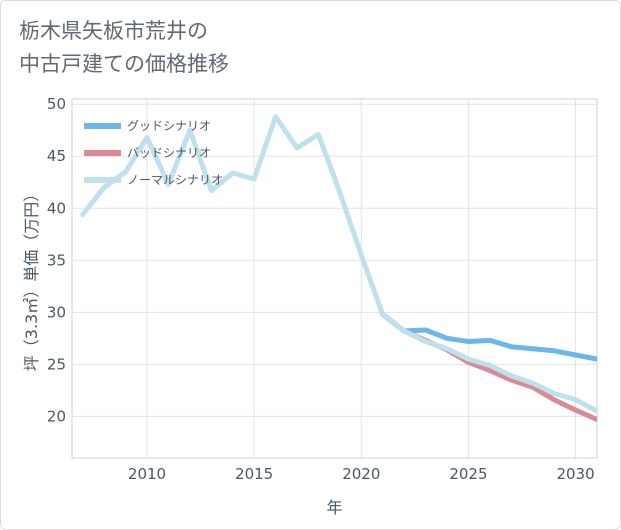  What do you see at coordinates (56, 416) in the screenshot?
I see `y-tick-label: 20` at bounding box center [56, 416].